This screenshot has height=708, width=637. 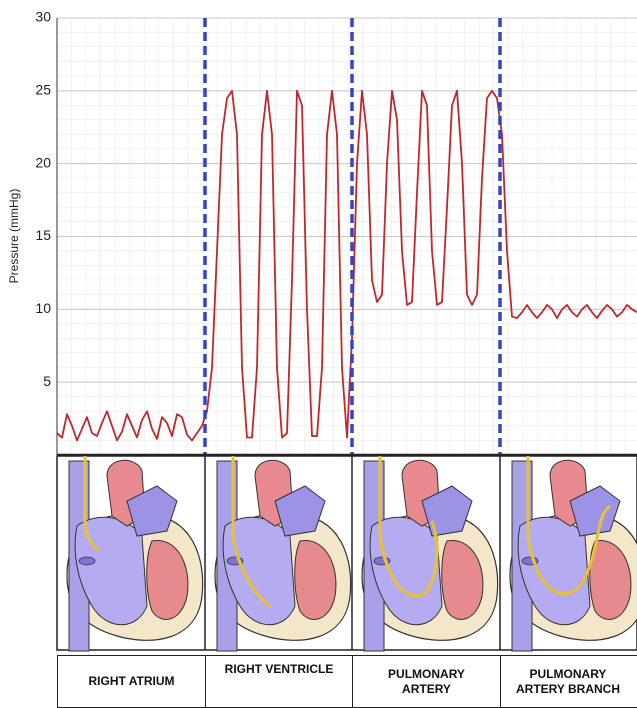 I want to click on stage-label: PULMONARY ARTERY, so click(x=426, y=681).